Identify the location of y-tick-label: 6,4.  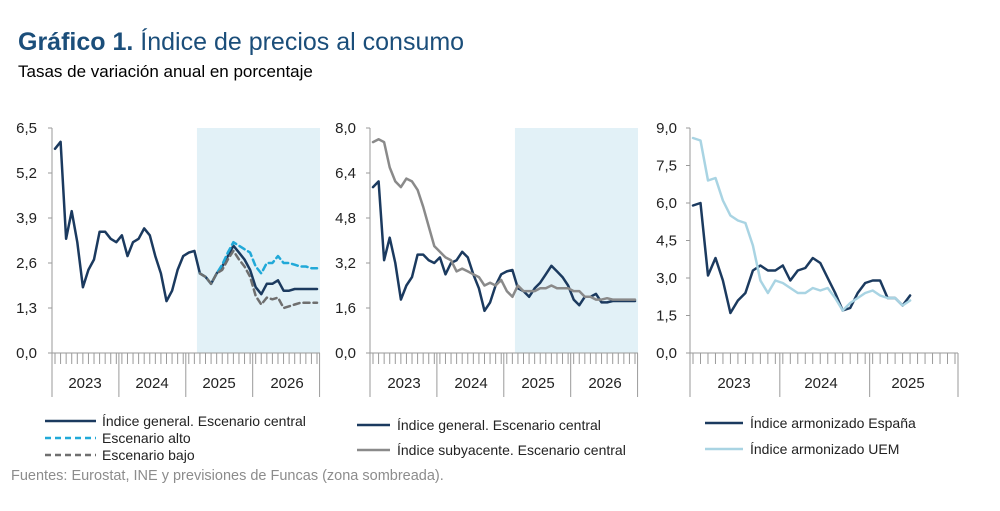
(345, 173).